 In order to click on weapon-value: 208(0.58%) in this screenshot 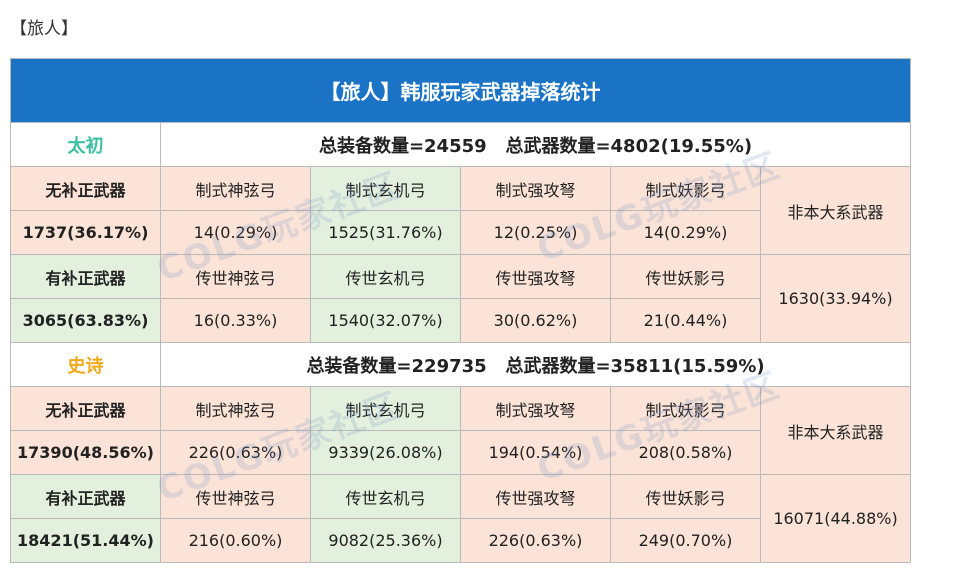, I will do `click(685, 452)`.